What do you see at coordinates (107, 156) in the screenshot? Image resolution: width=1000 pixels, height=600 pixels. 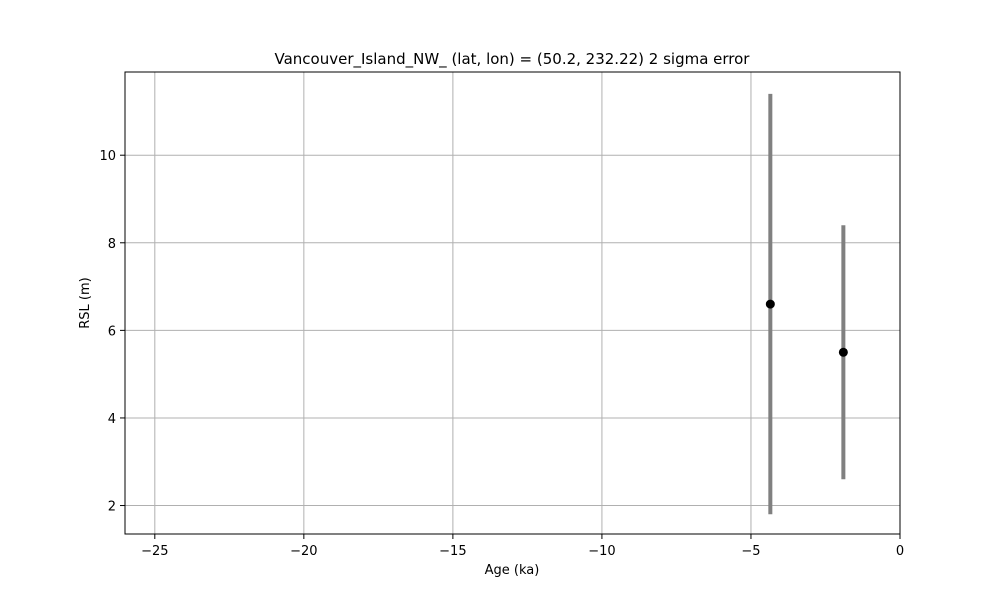 I see `y-tick-label: 10` at bounding box center [107, 156].